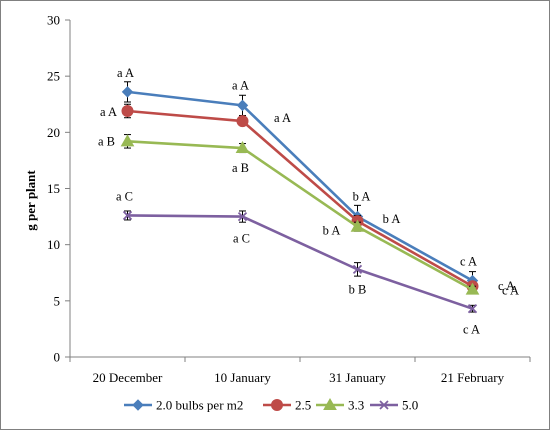 This screenshot has height=430, width=550. Describe the element at coordinates (340, 405) in the screenshot. I see `legend-item-3: 3.3` at that location.